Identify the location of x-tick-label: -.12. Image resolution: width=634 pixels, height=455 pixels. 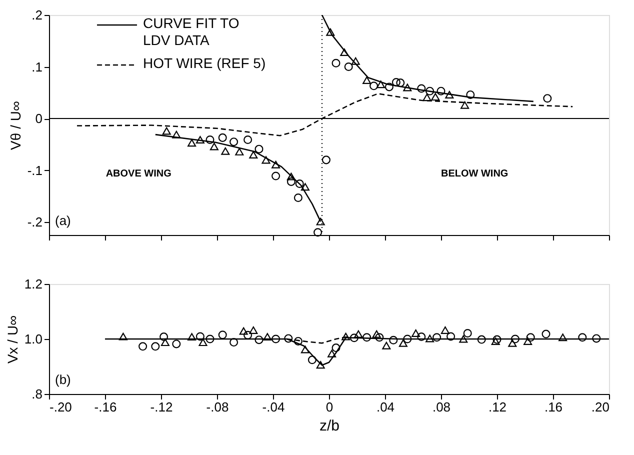
(161, 407).